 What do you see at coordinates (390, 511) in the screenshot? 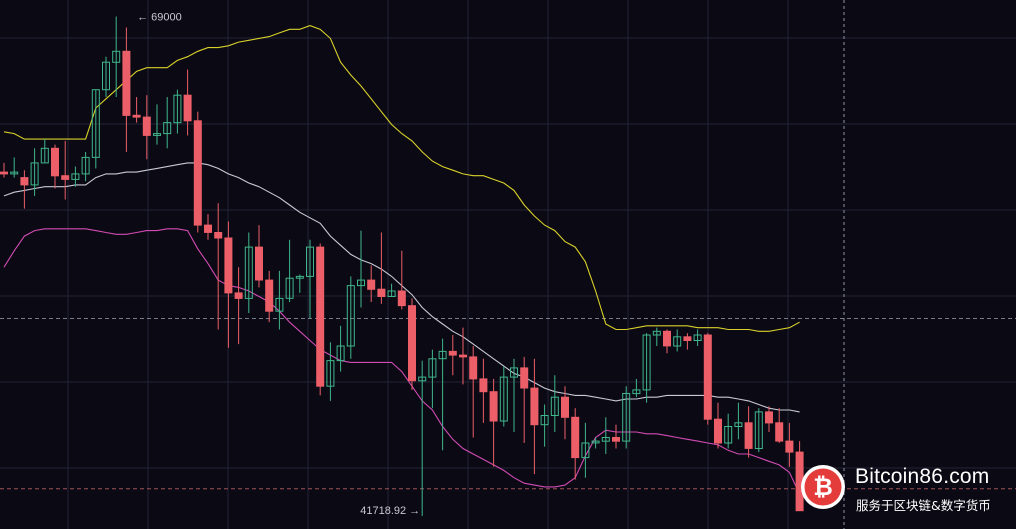
I see `low-price-label: 41718.92 →` at bounding box center [390, 511].